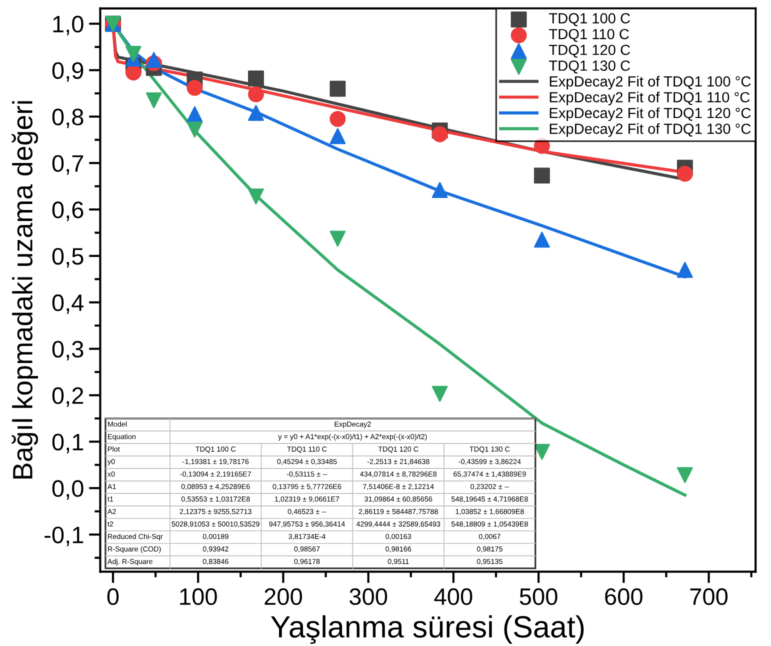  Describe the element at coordinates (589, 19) in the screenshot. I see `legend-label: TDQ1 100 C` at that location.